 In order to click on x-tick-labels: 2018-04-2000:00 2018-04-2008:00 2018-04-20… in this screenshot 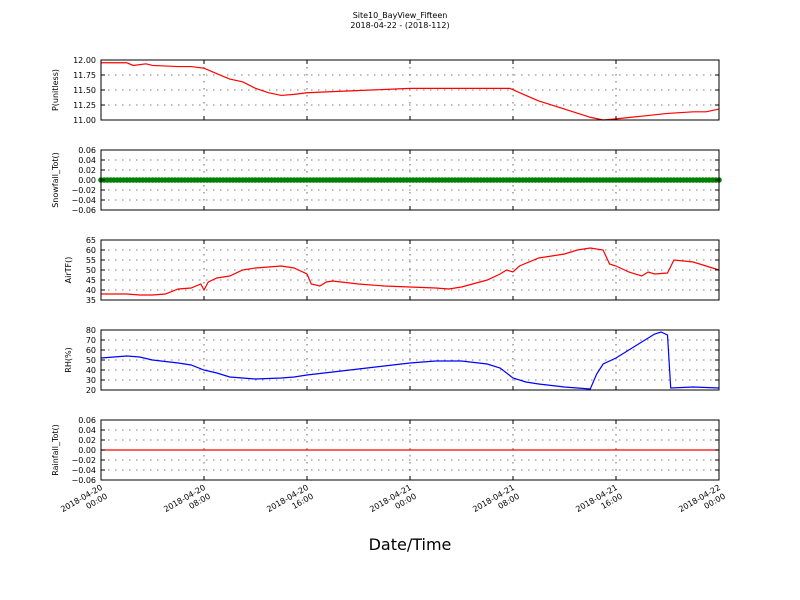, I will do `click(393, 503)`.